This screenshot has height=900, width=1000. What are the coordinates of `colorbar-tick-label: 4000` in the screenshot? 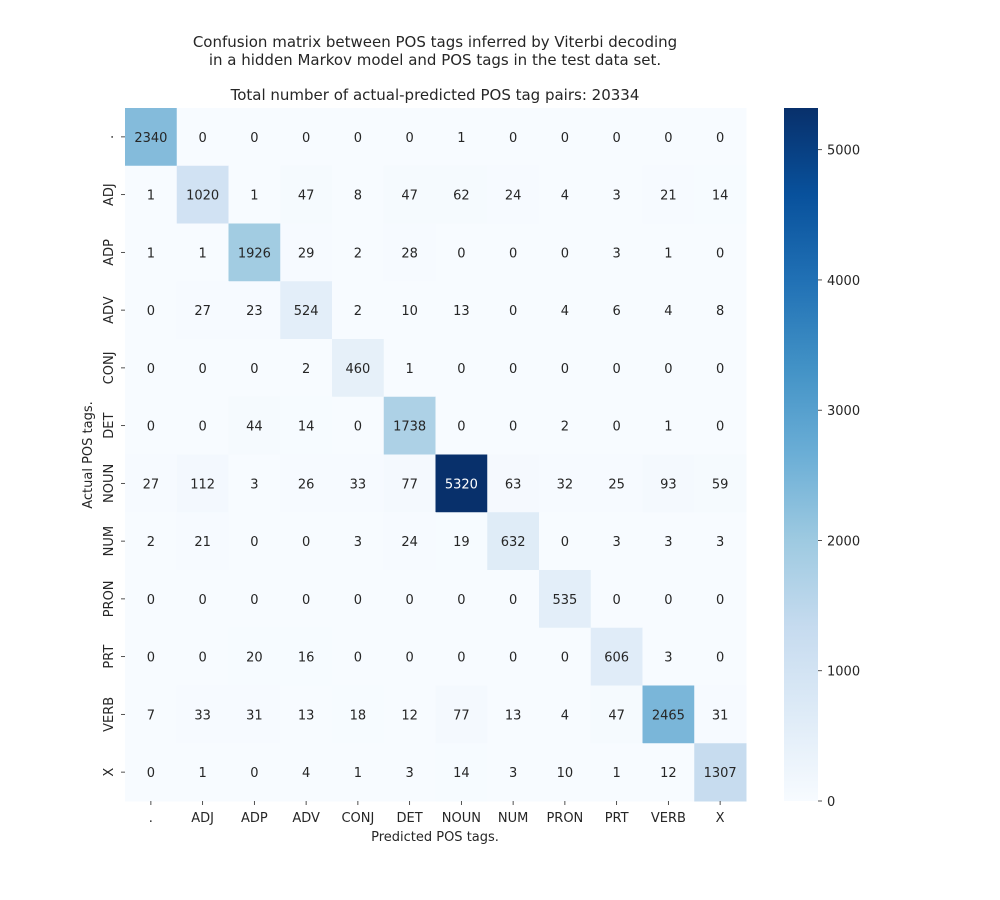 It's located at (843, 281).